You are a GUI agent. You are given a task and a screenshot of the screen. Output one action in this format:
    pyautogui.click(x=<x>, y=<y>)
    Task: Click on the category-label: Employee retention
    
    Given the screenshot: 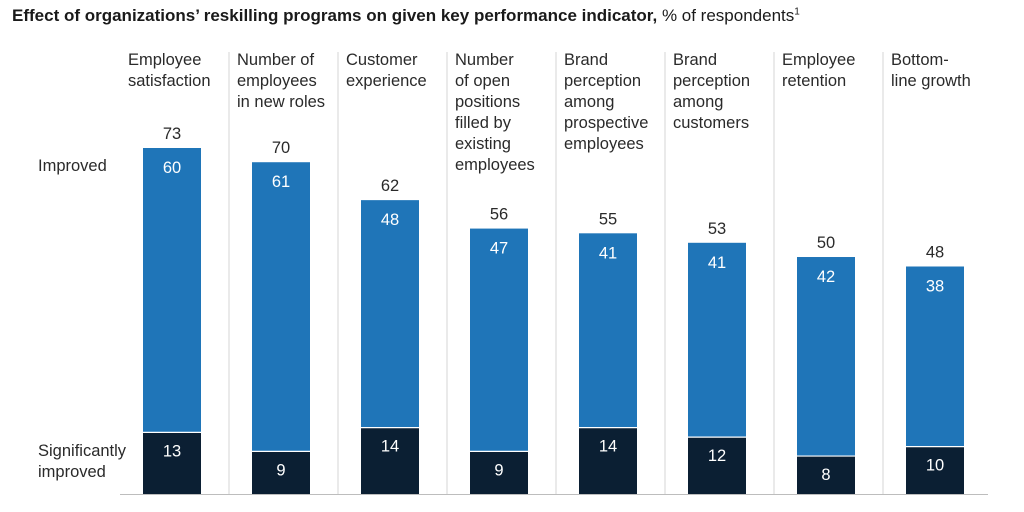 What is the action you would take?
    pyautogui.click(x=818, y=71)
    